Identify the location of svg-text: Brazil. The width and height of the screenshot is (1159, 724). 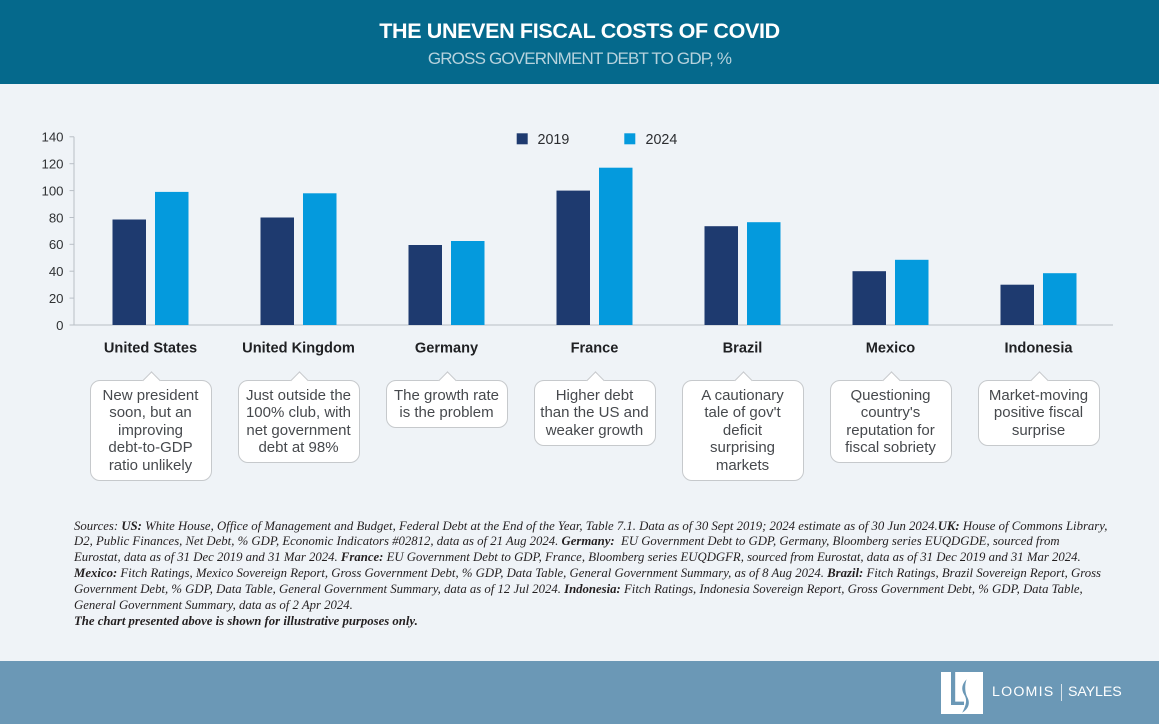
(743, 348).